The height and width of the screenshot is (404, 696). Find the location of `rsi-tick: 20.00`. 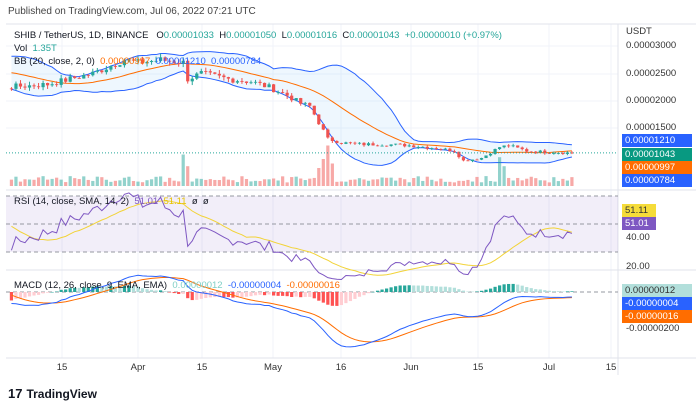

rsi-tick: 20.00 is located at coordinates (638, 266).